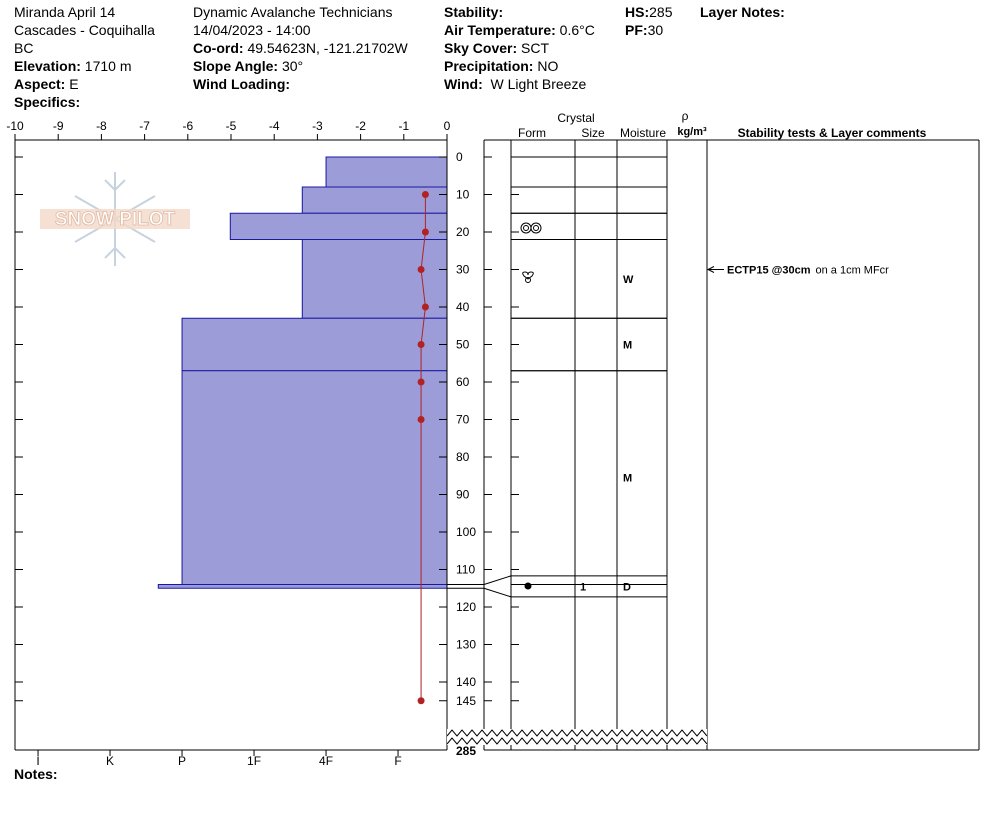 This screenshot has height=840, width=994. I want to click on y-tick-label: 50, so click(463, 345).